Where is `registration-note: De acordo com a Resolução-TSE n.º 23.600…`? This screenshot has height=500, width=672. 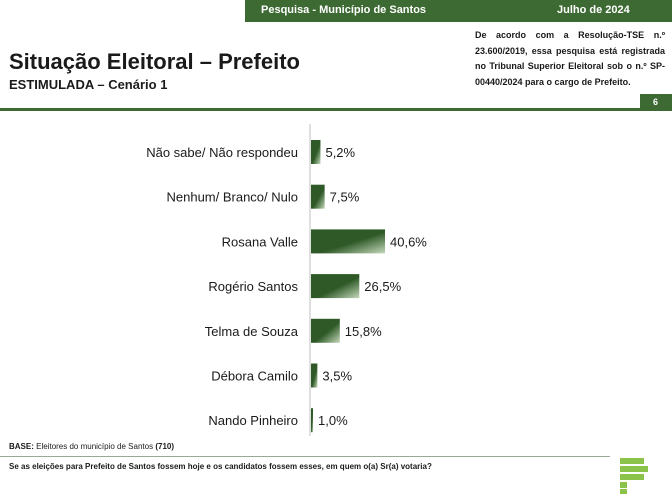 registration-note: De acordo com a Resolução-TSE n.º 23.600… is located at coordinates (570, 58).